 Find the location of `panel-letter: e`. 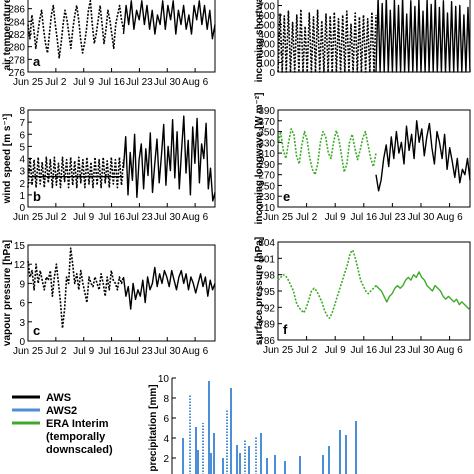

panel-letter: e is located at coordinates (286, 196).